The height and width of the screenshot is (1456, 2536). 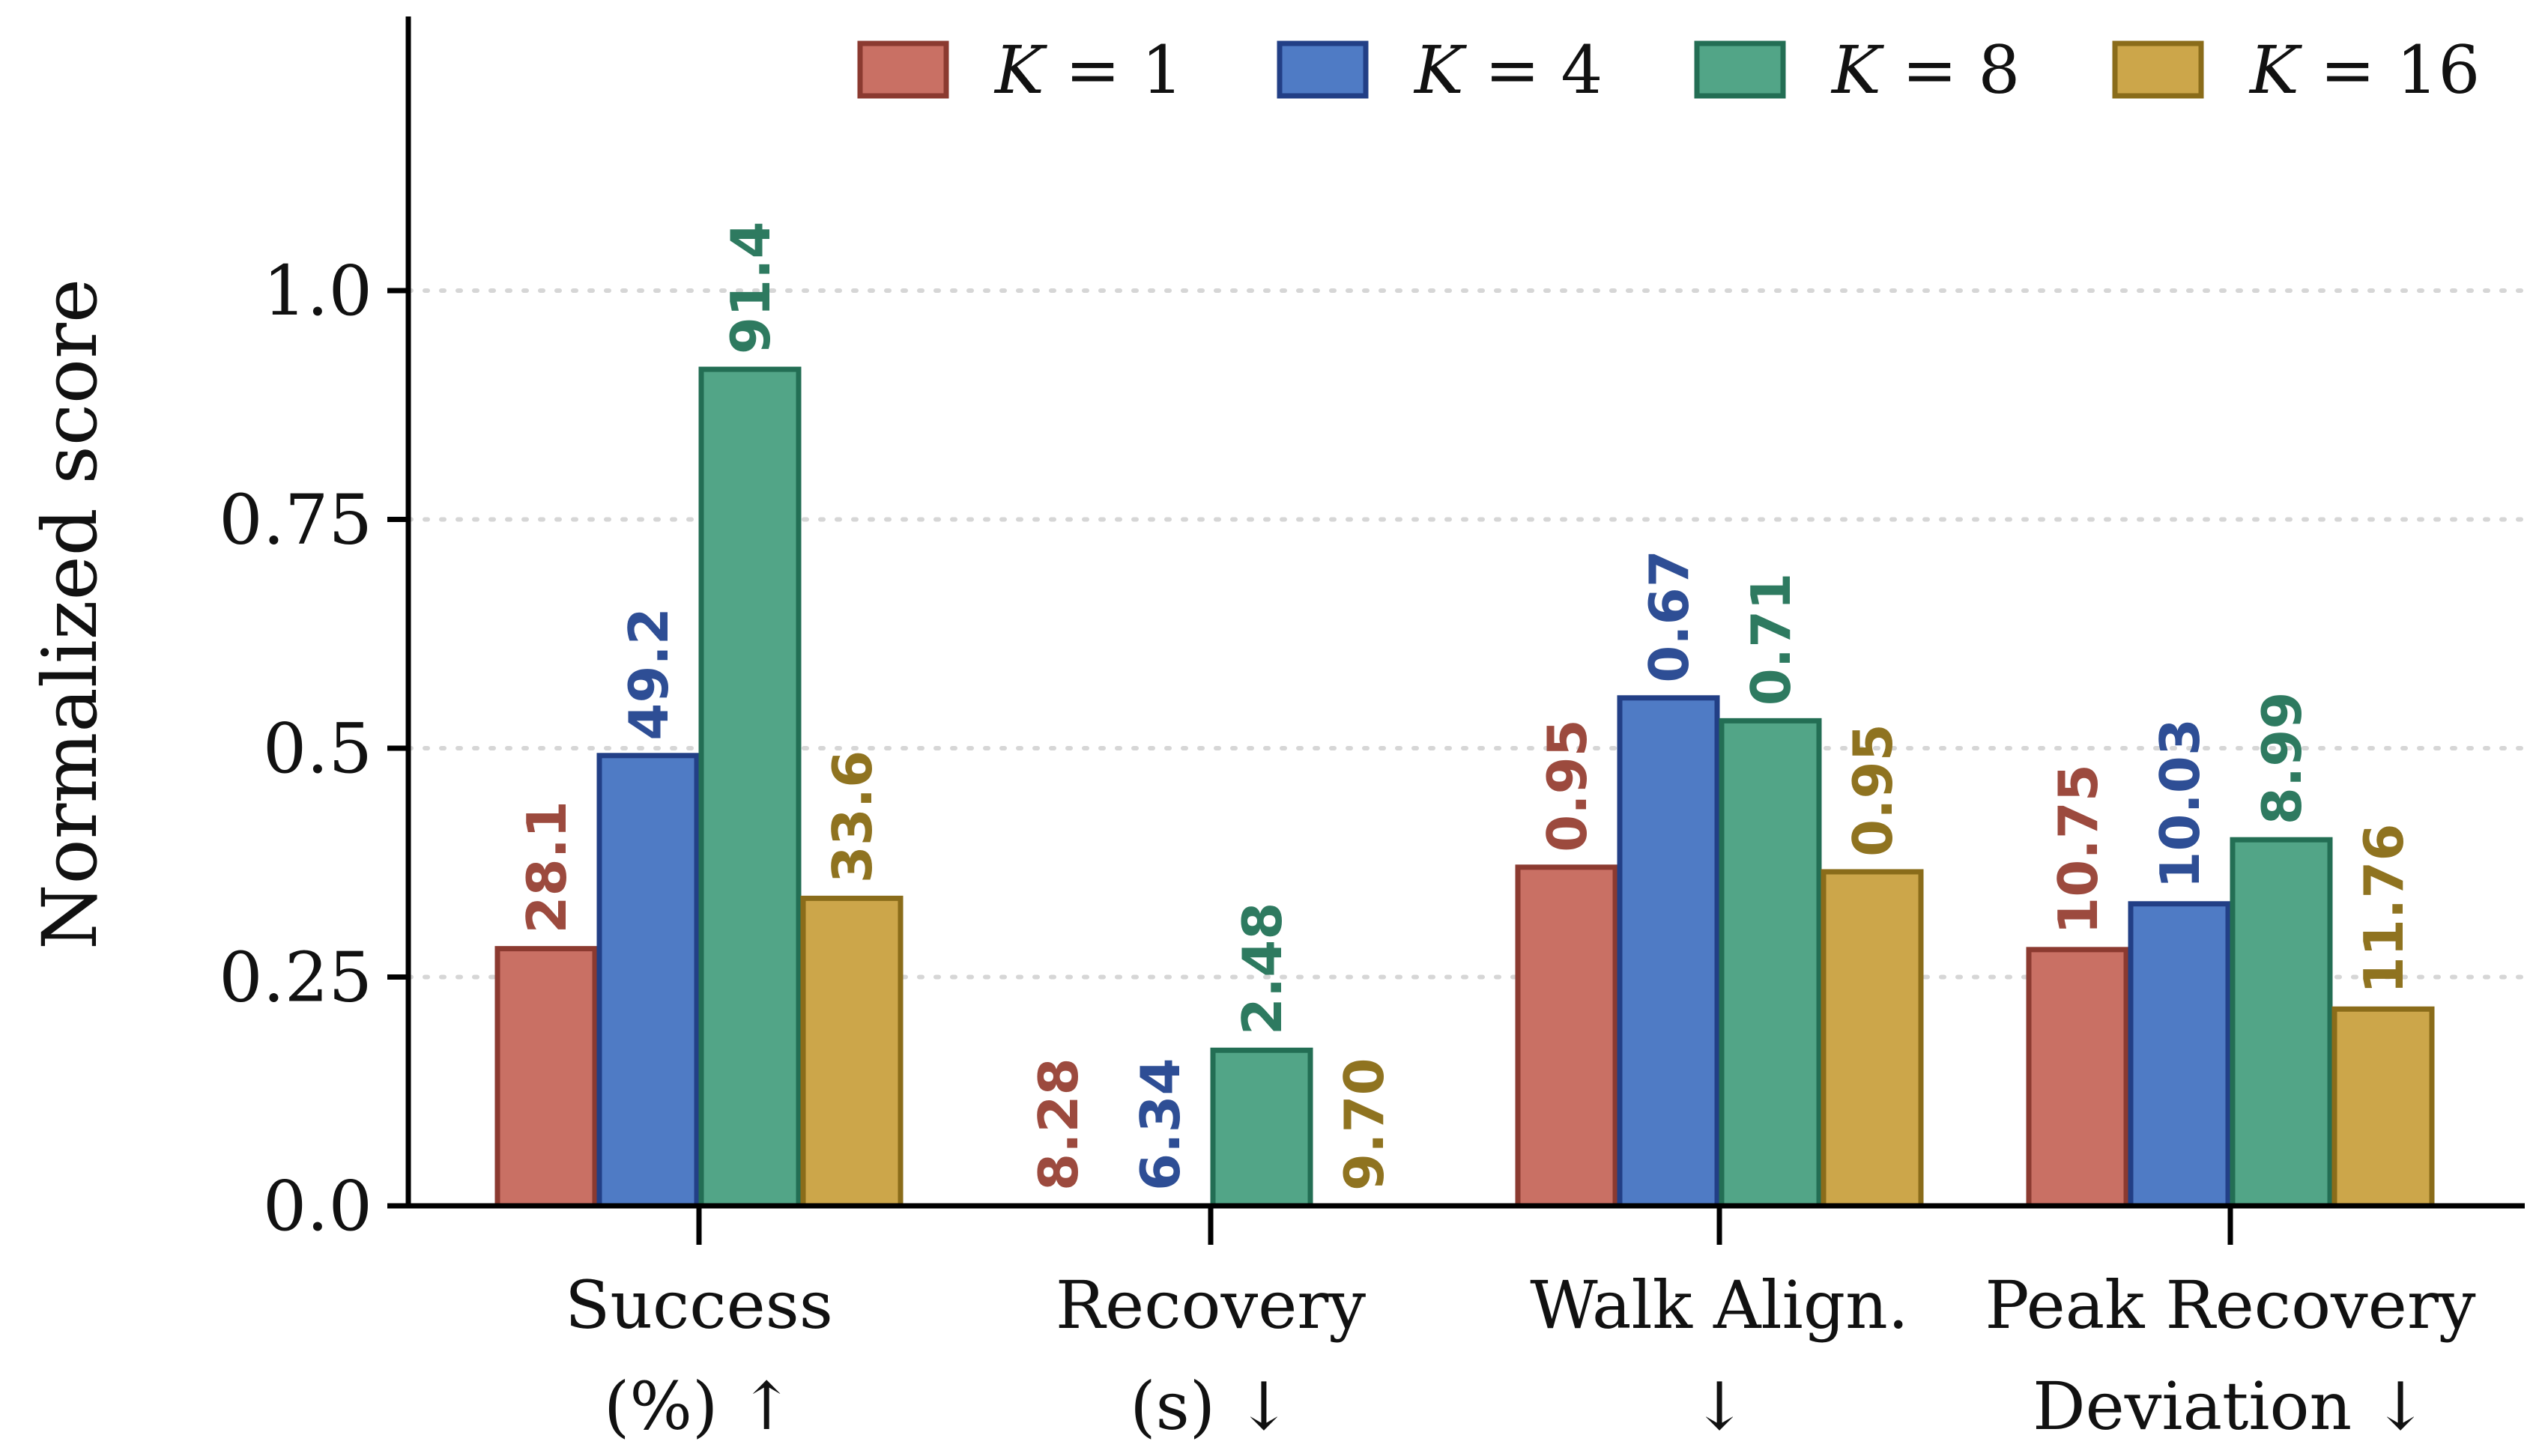 What do you see at coordinates (2282, 758) in the screenshot?
I see `data-label: 8.99` at bounding box center [2282, 758].